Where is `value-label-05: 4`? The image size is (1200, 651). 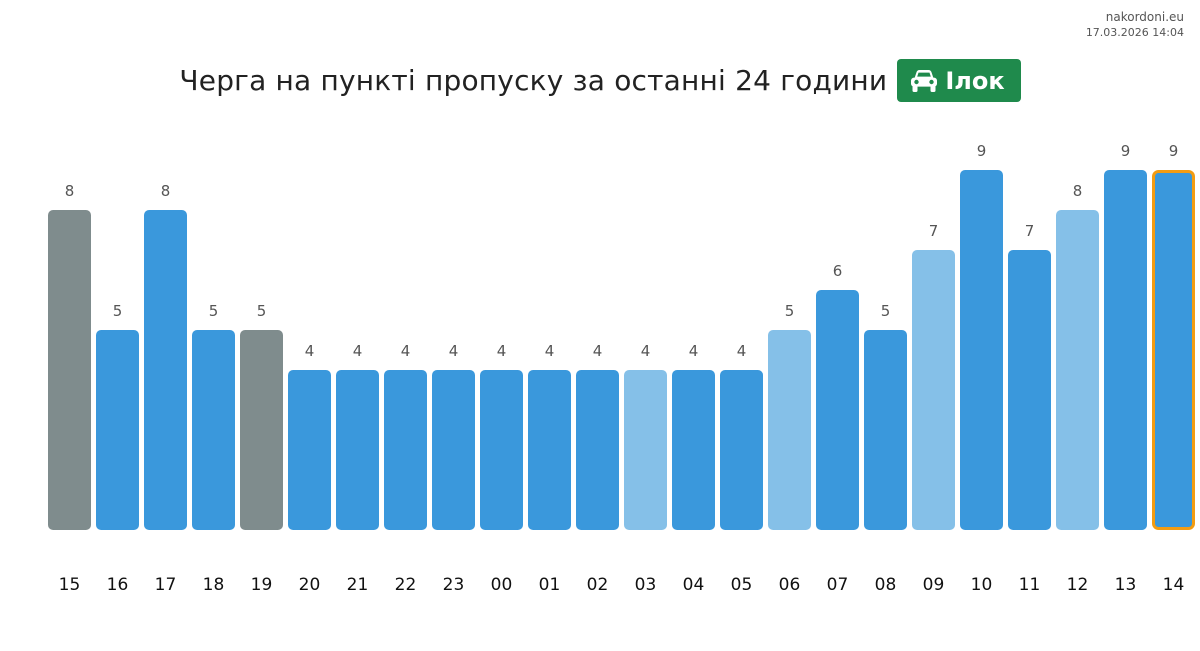
value-label-05: 4 is located at coordinates (742, 351).